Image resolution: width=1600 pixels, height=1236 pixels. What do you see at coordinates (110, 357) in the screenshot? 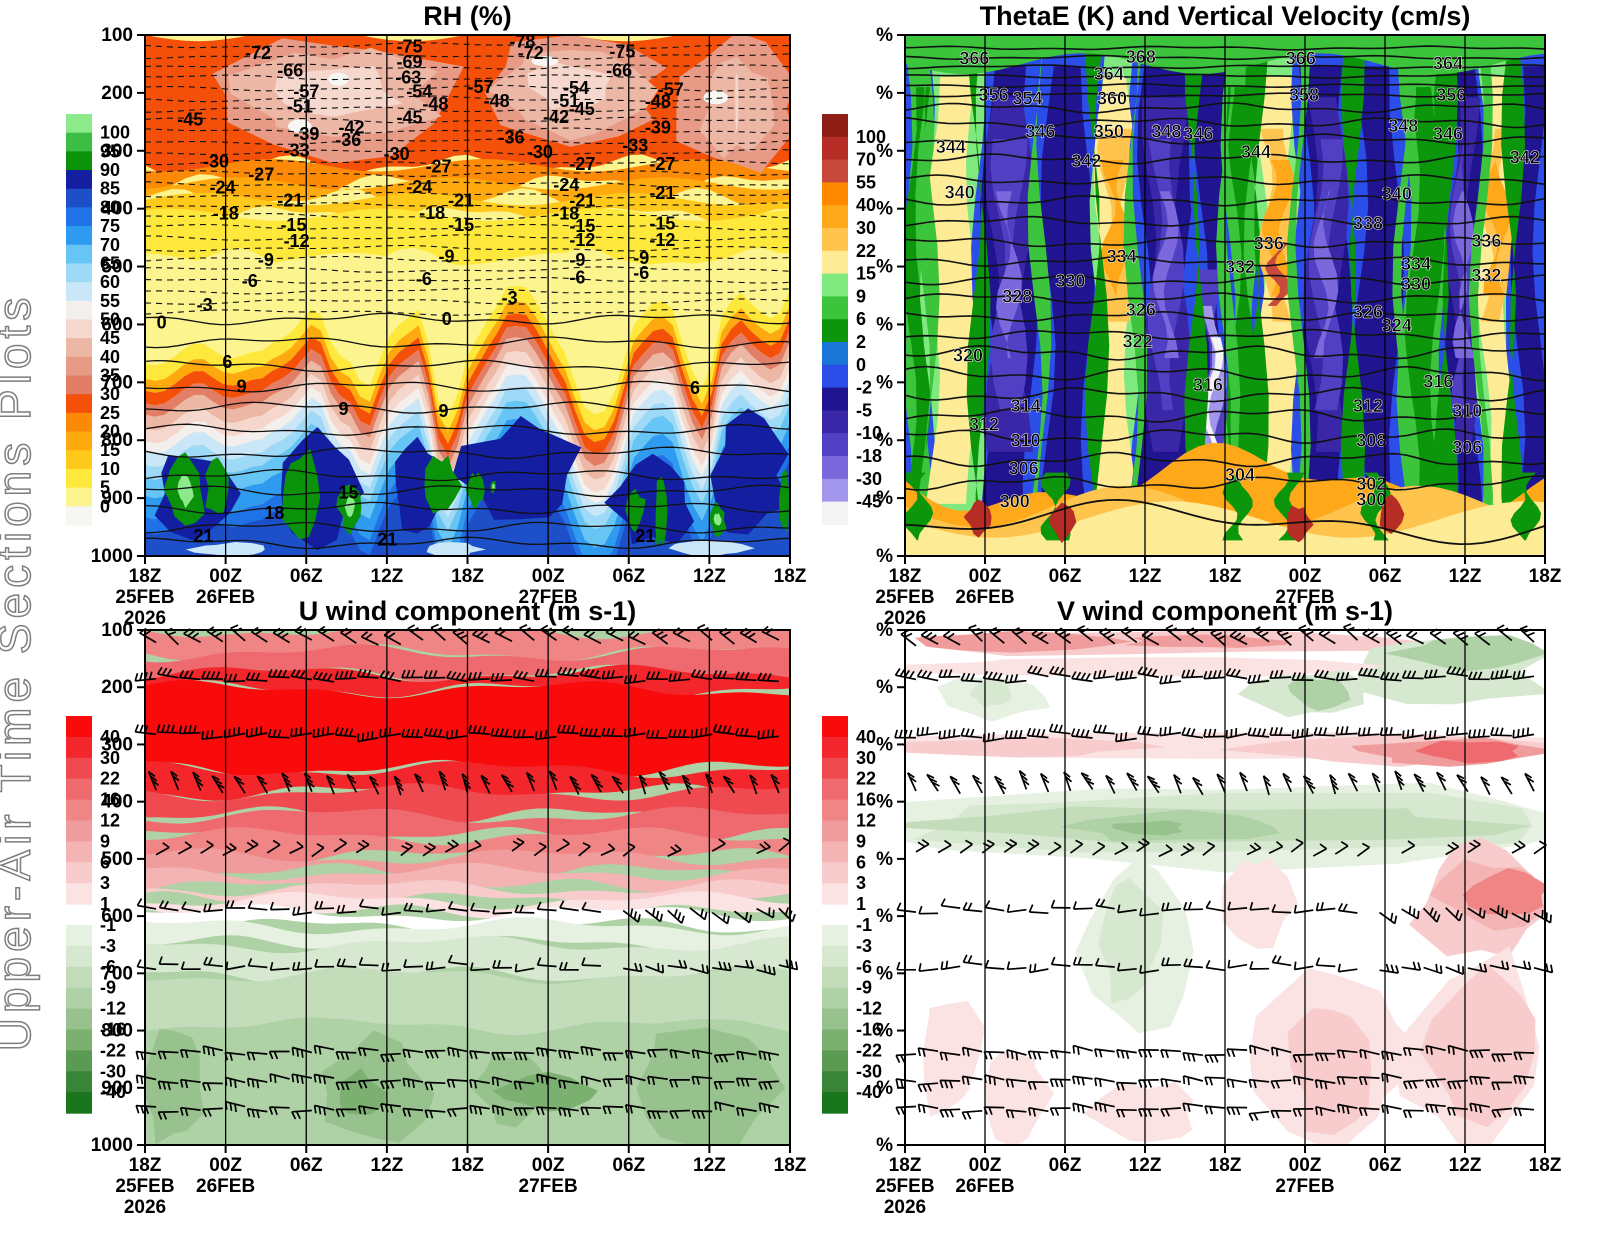
I see `rh-colorbar-label: 40` at bounding box center [110, 357].